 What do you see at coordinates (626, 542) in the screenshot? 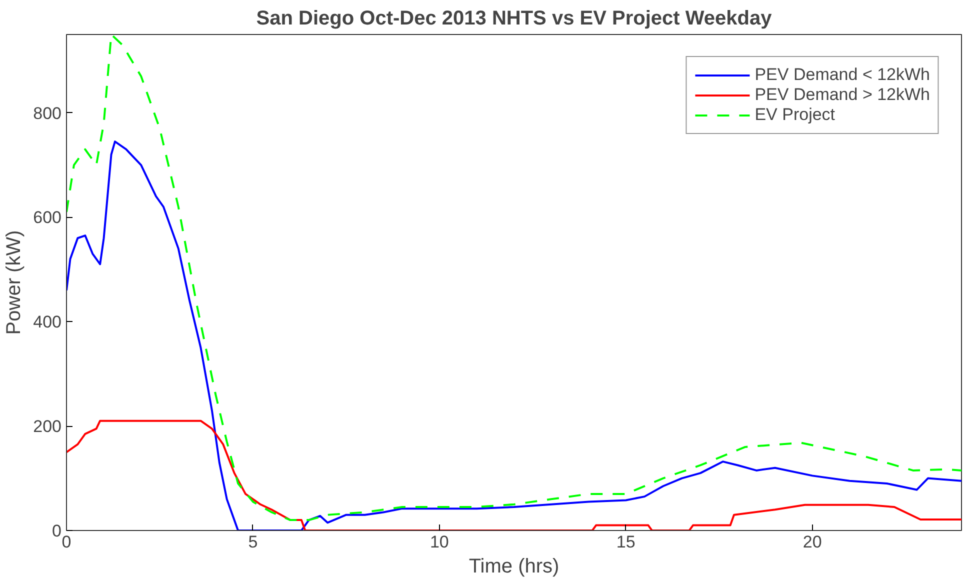
I see `x-tick-label: 15` at bounding box center [626, 542].